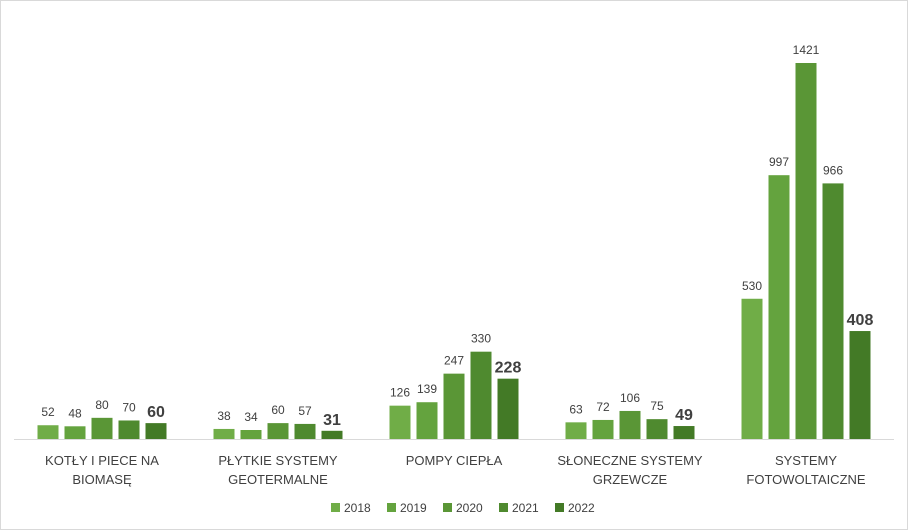 This screenshot has height=530, width=908. Describe the element at coordinates (806, 50) in the screenshot. I see `data-label-2020-4: 1421` at that location.